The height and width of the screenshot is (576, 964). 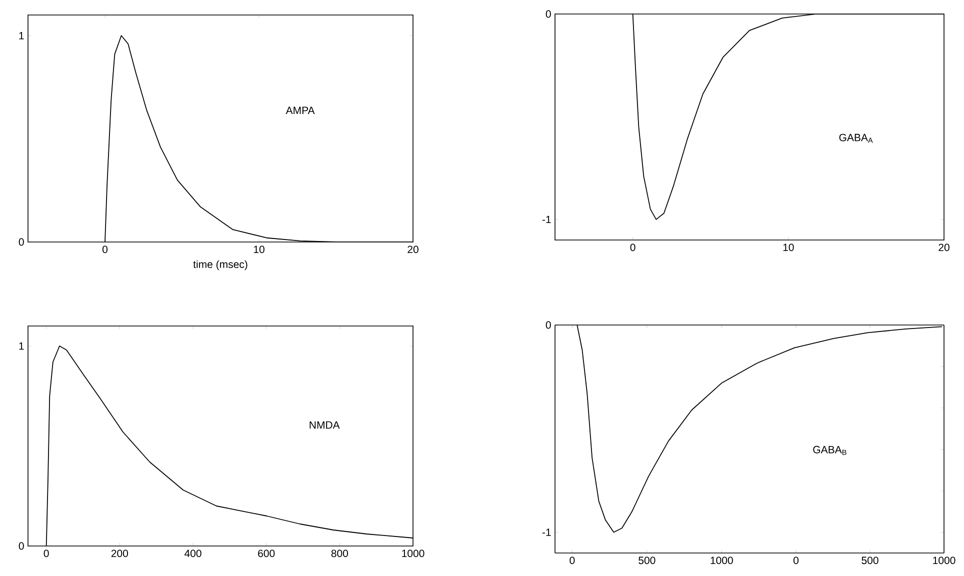 What do you see at coordinates (266, 554) in the screenshot?
I see `x-tick-label: 600` at bounding box center [266, 554].